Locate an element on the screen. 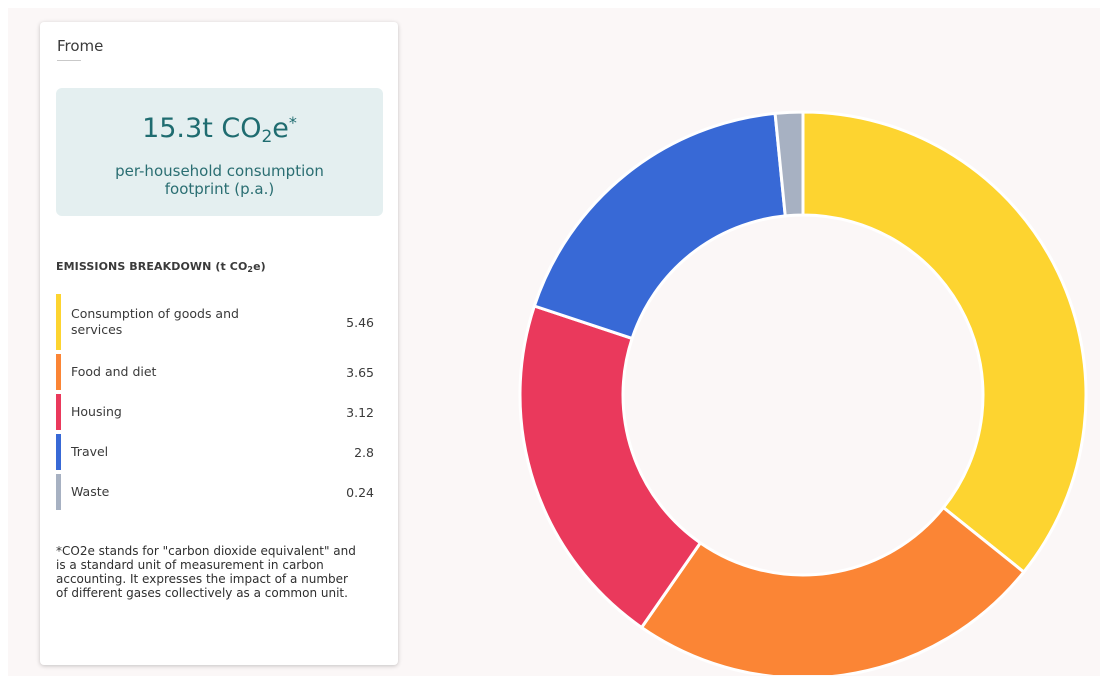 This screenshot has width=1104, height=680. footprint-value-asterisk: * is located at coordinates (292, 122).